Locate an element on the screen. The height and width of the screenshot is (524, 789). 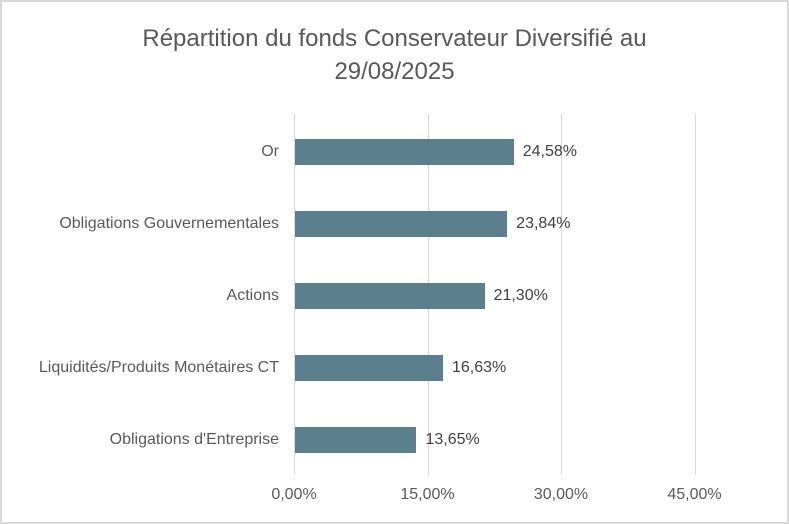
x-axis-tick-label: 0,00% is located at coordinates (294, 494).